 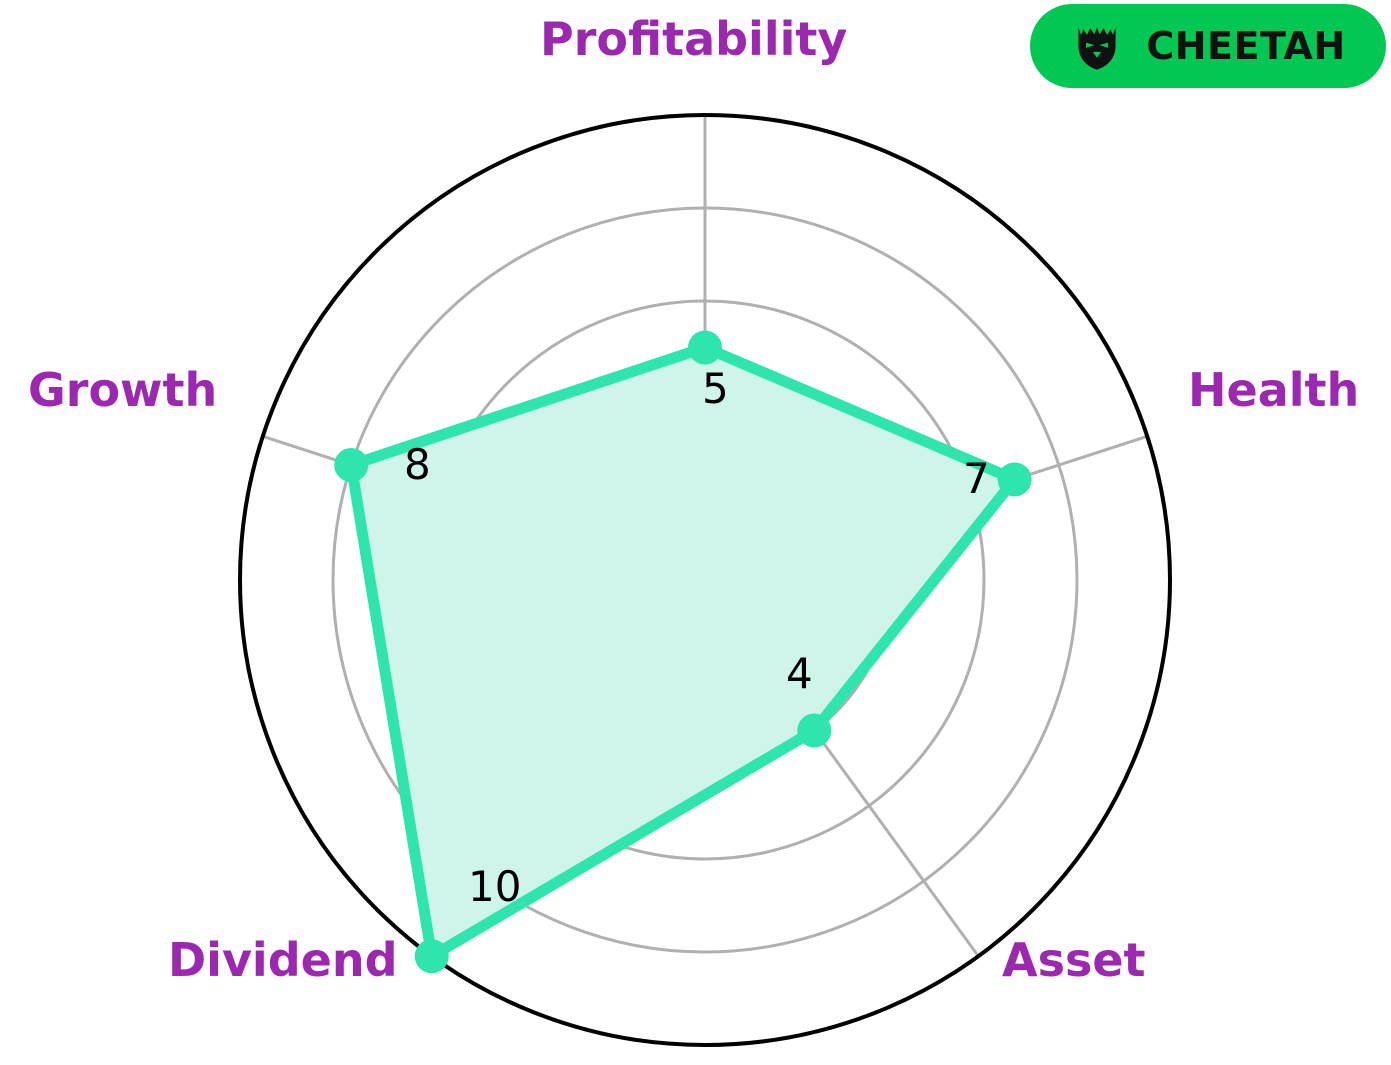 I want to click on value-label-health: 7, so click(x=976, y=478).